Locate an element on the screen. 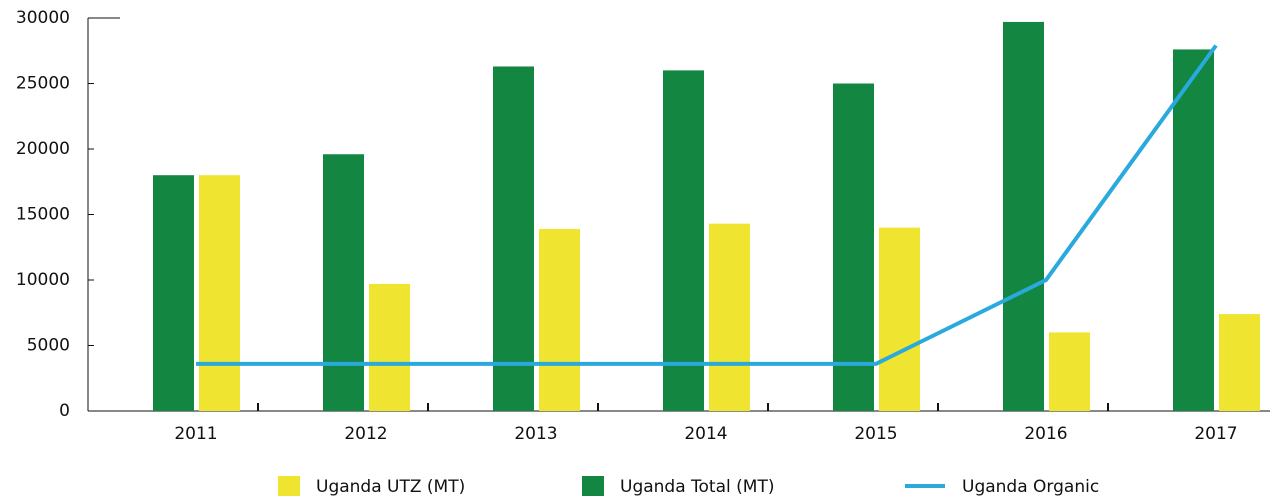 The width and height of the screenshot is (1274, 498). x-tick-label: 2012 is located at coordinates (365, 434).